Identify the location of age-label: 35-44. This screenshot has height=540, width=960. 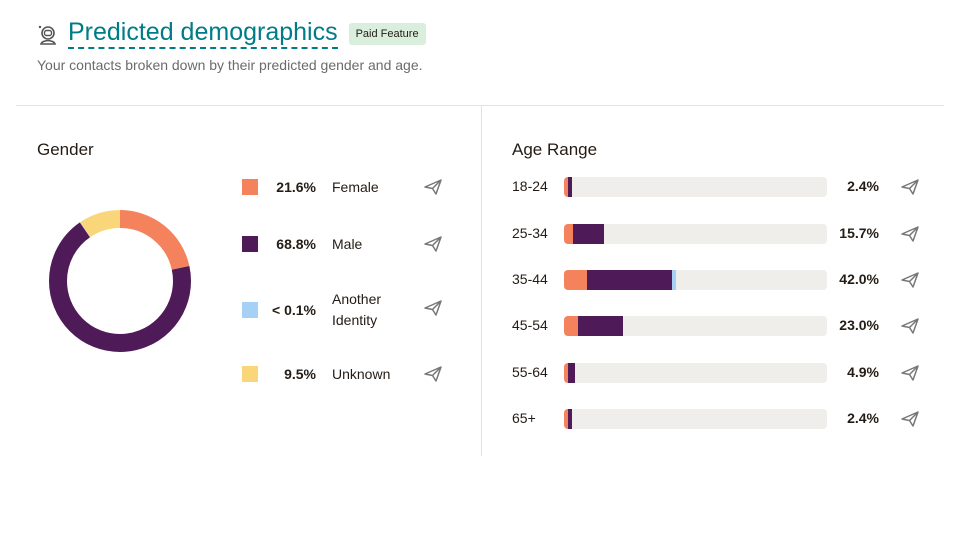
(530, 279).